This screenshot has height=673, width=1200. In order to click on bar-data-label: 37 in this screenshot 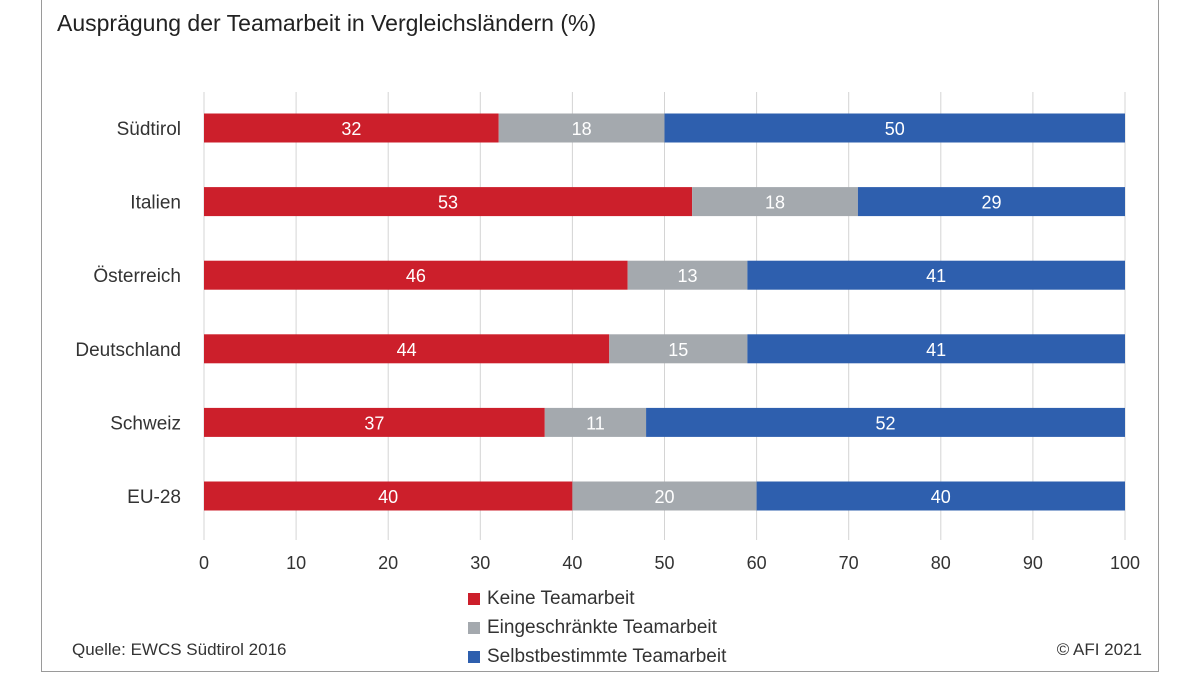, I will do `click(374, 423)`.